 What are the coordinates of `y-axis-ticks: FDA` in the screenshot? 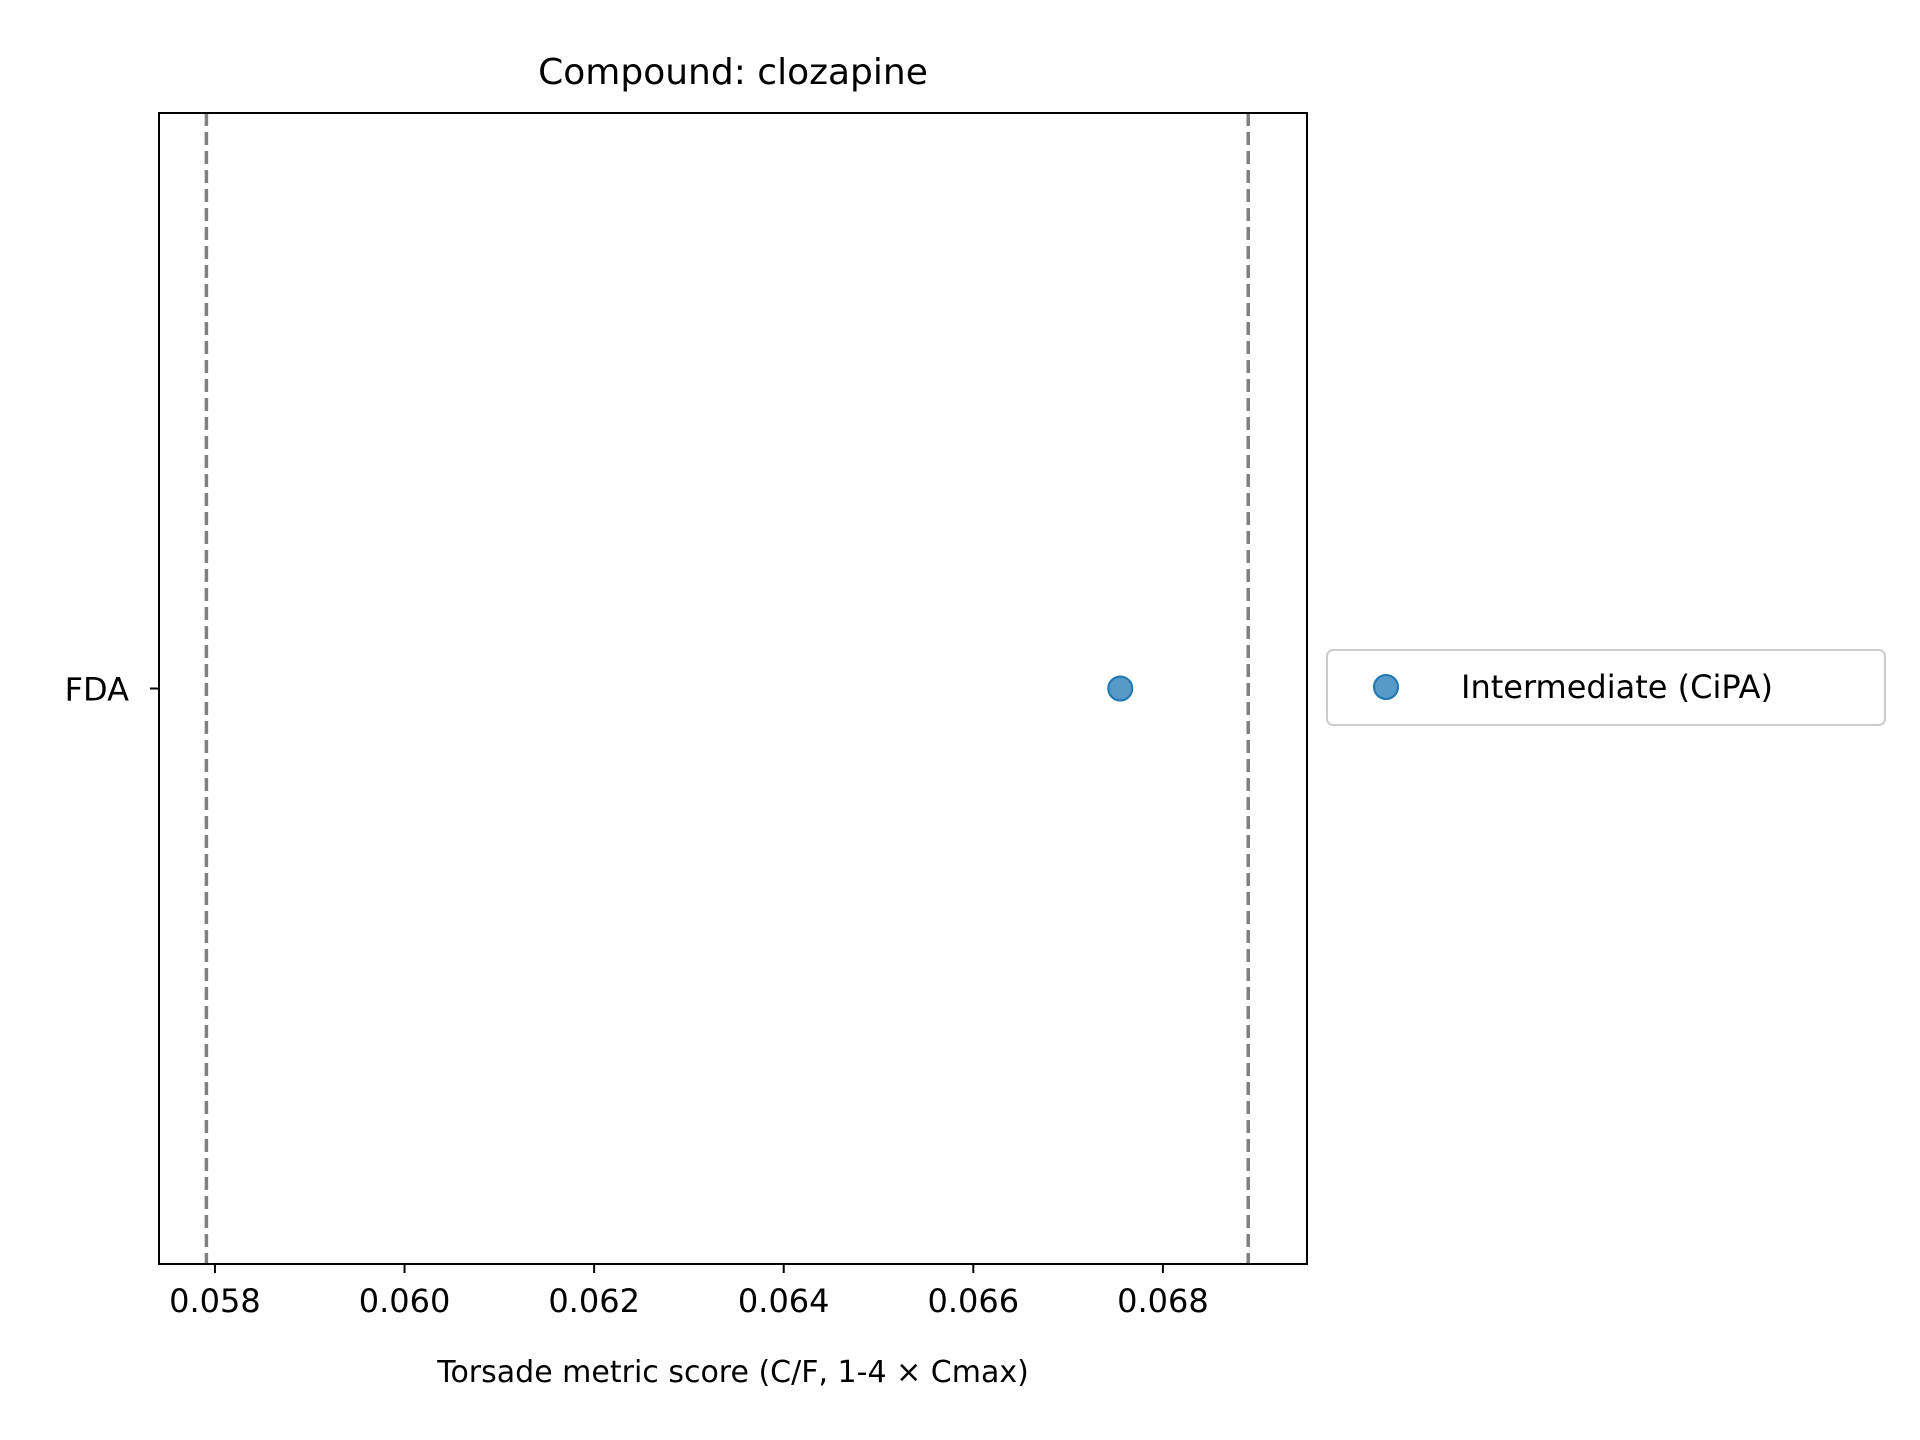 It's located at (112, 690).